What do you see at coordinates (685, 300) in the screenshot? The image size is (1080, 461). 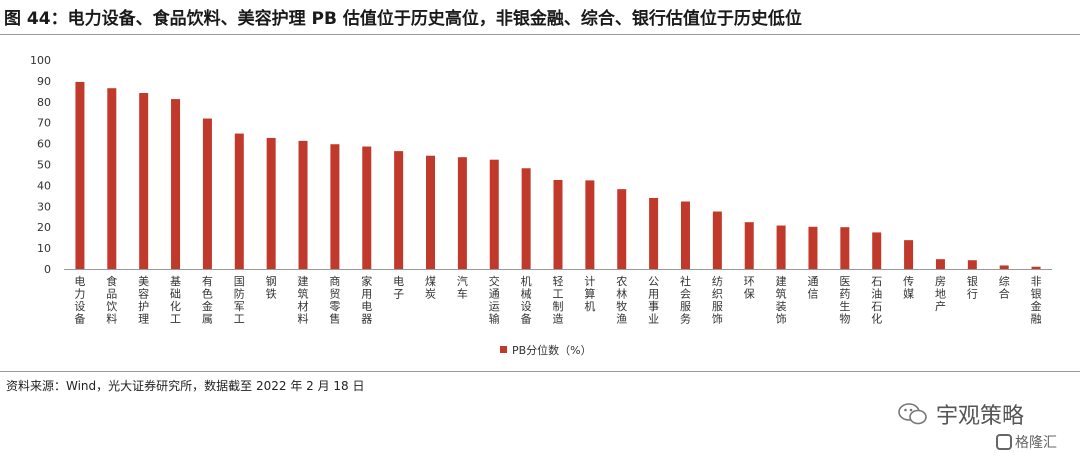 I see `x-tick-label: 社会服务` at bounding box center [685, 300].